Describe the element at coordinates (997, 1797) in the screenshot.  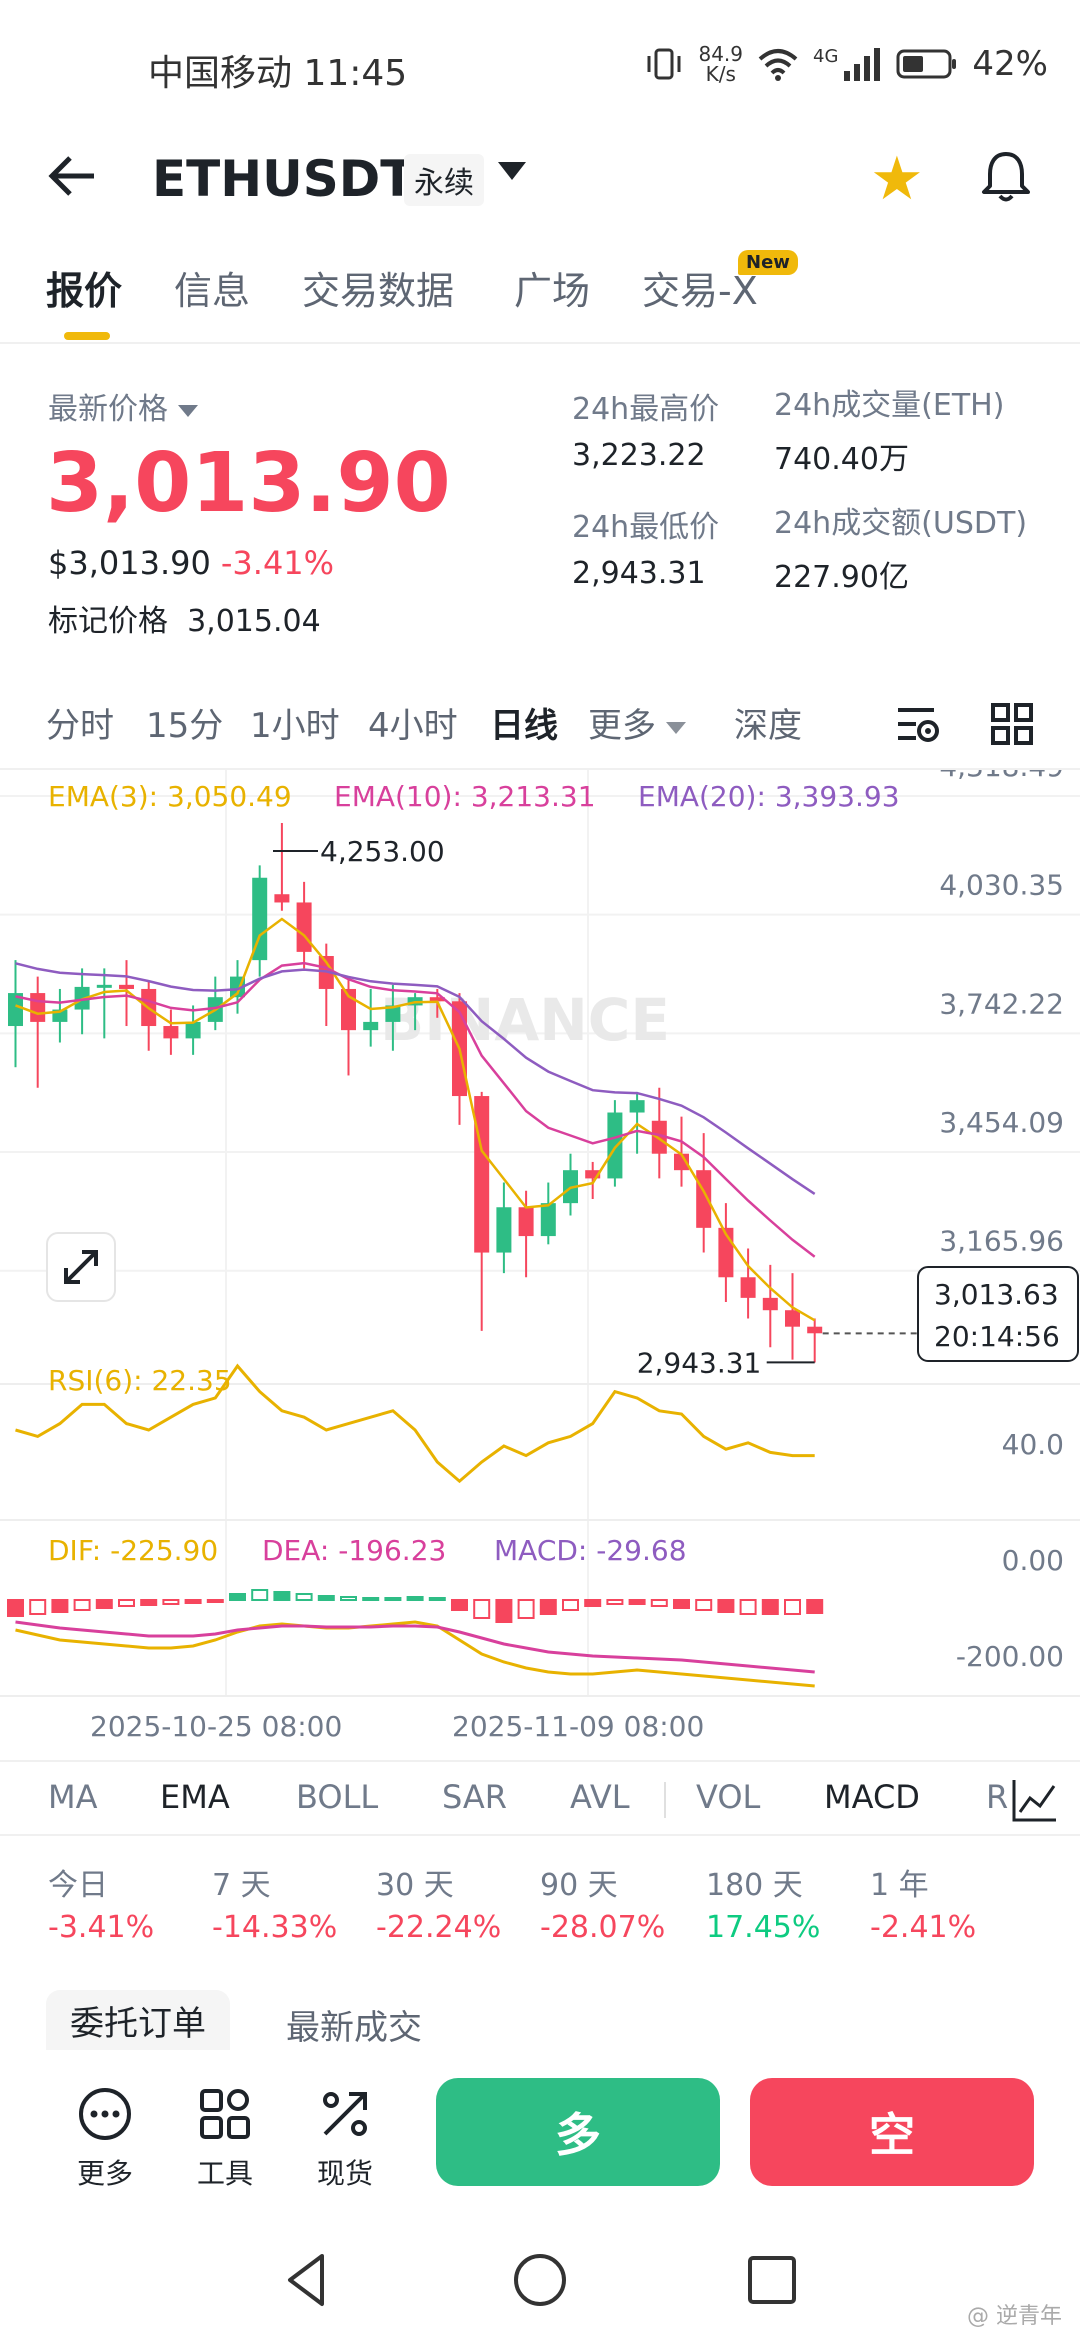
I see `indicator-rsi: R` at that location.